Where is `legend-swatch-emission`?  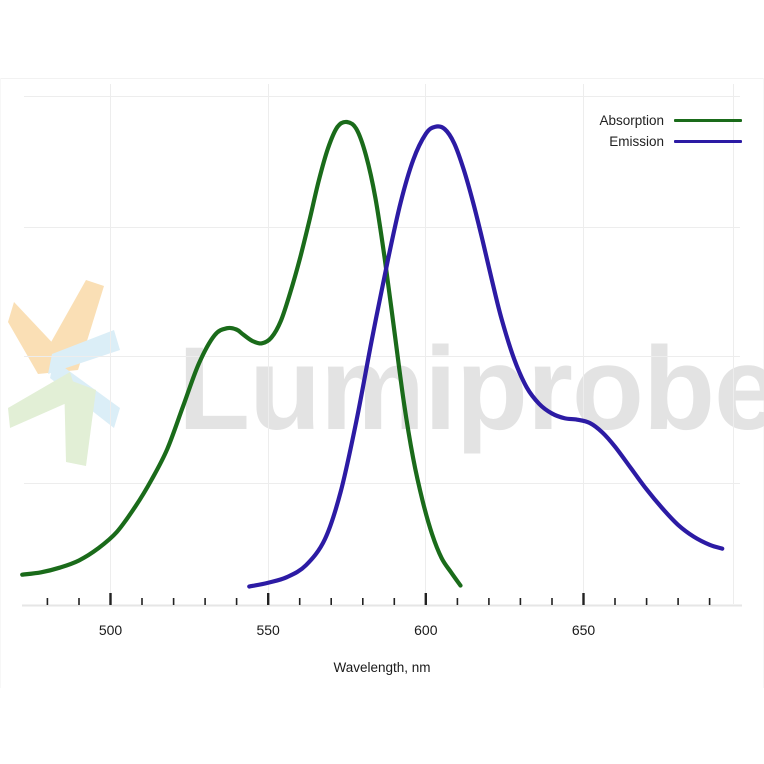
legend-swatch-emission is located at coordinates (708, 141).